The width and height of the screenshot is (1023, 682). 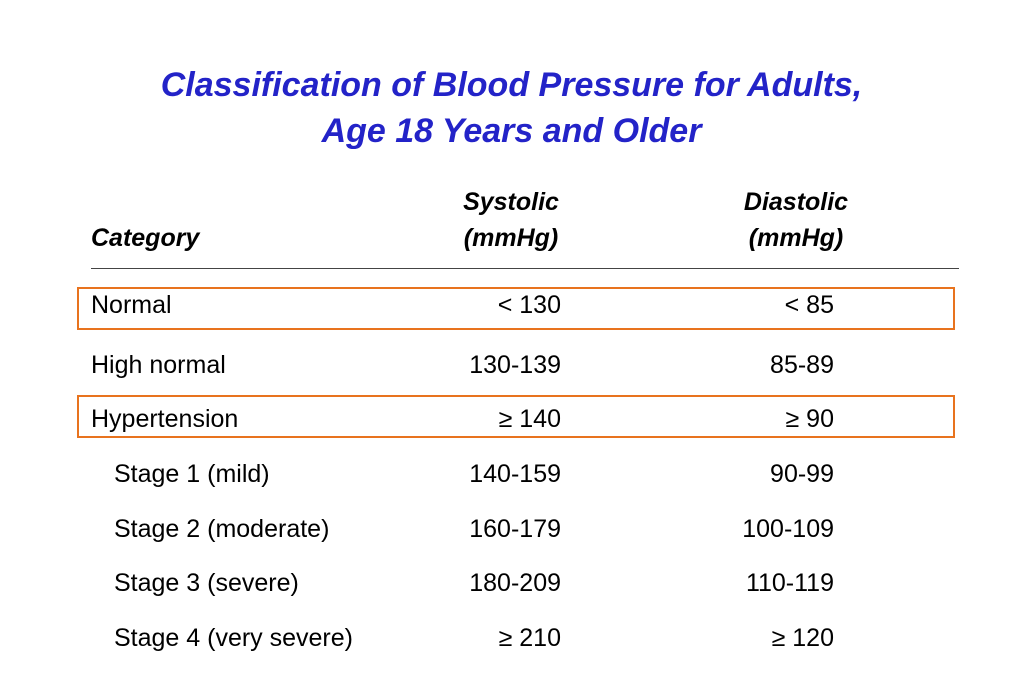 I want to click on table-row-stage-4: Stage 4 (very severe) ≥ 210 ≥ 120, so click(x=511, y=638).